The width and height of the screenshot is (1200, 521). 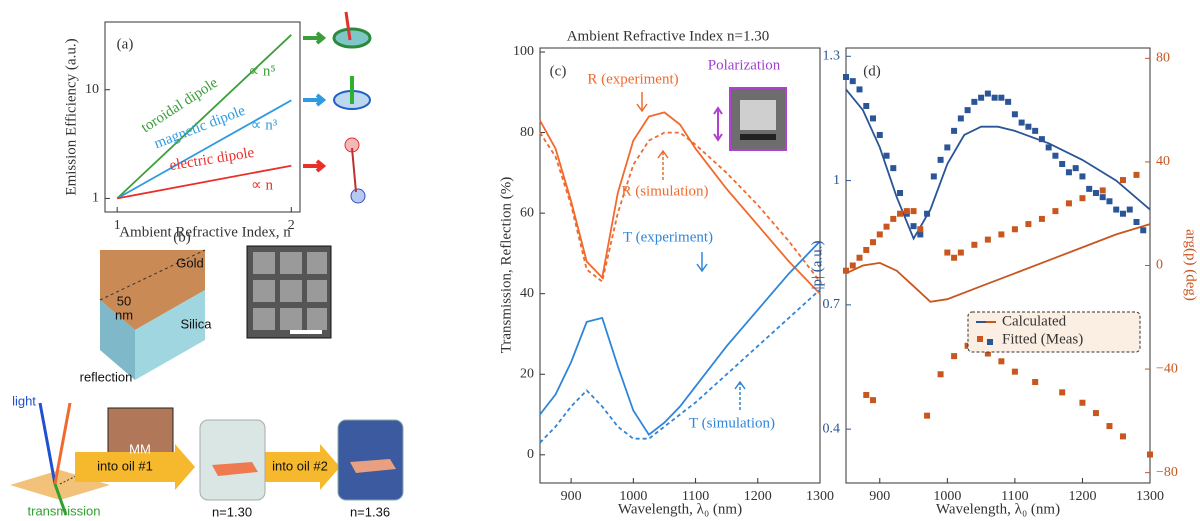 What do you see at coordinates (691, 251) in the screenshot?
I see `annotation-arrows` at bounding box center [691, 251].